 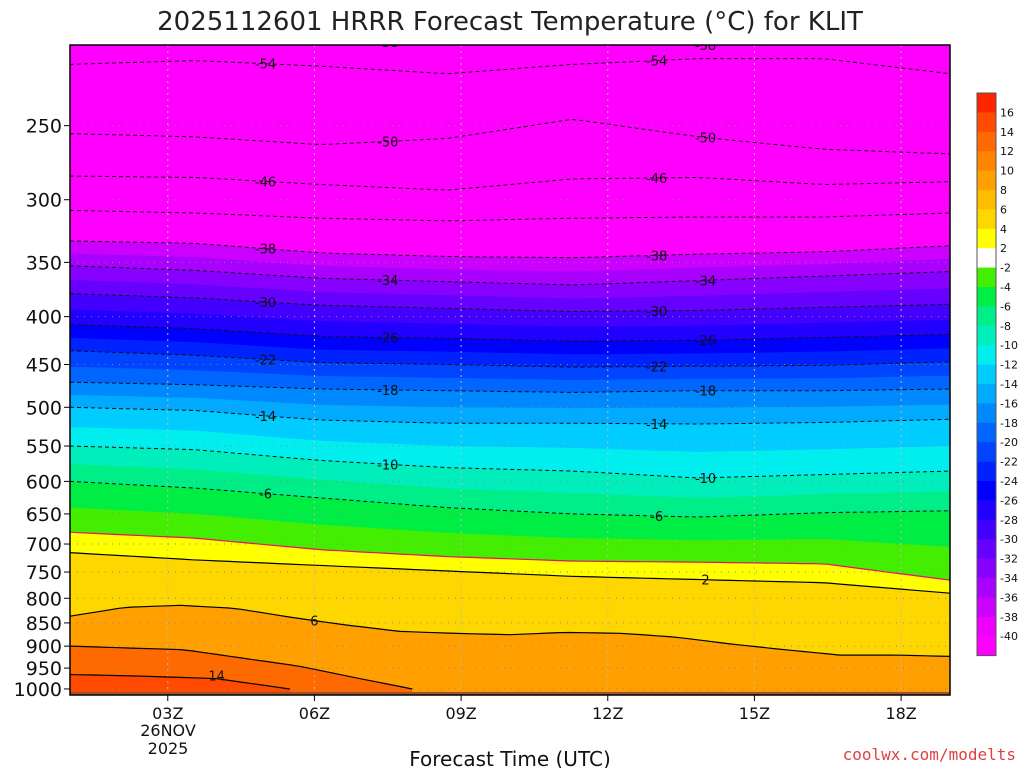 I want to click on x-tick-15Z: 15Z, so click(x=754, y=713).